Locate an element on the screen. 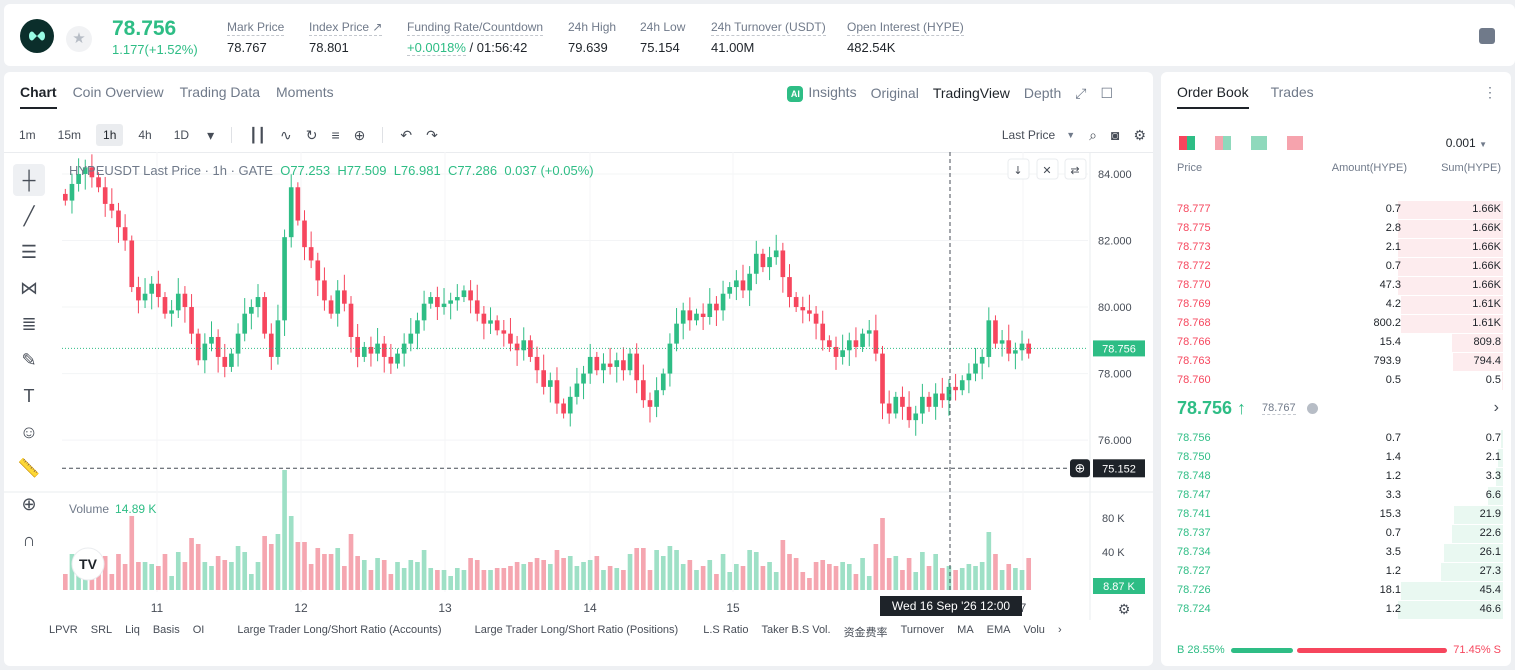 Image resolution: width=1515 pixels, height=670 pixels. row-sum: 1.66K is located at coordinates (1486, 228).